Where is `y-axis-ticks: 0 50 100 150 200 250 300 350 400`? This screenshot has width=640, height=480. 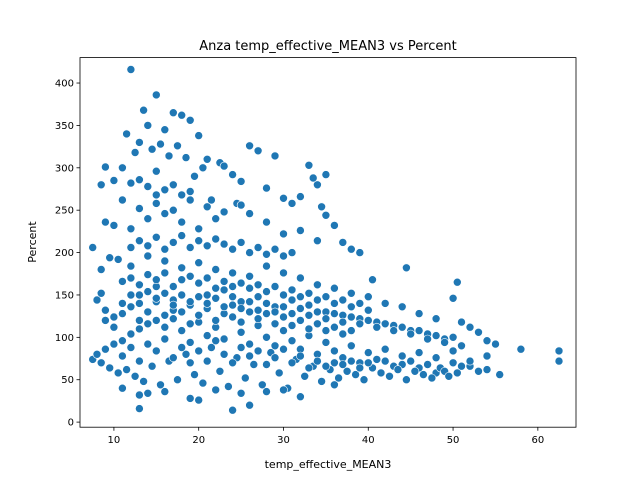
y-axis-ticks: 0 50 100 150 200 250 300 350 400 is located at coordinates (67, 254).